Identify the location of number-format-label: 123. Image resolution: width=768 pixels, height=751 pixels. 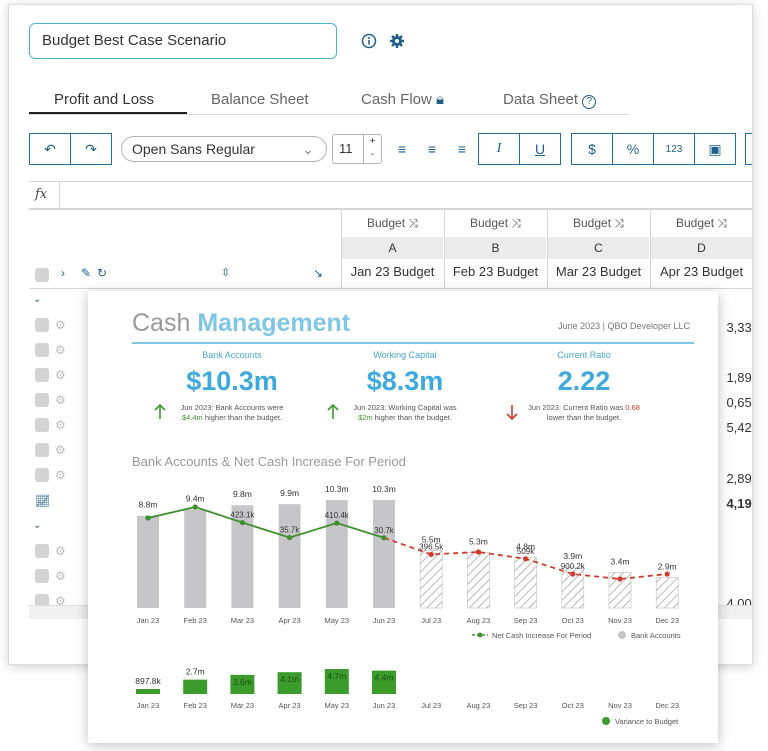
(674, 149).